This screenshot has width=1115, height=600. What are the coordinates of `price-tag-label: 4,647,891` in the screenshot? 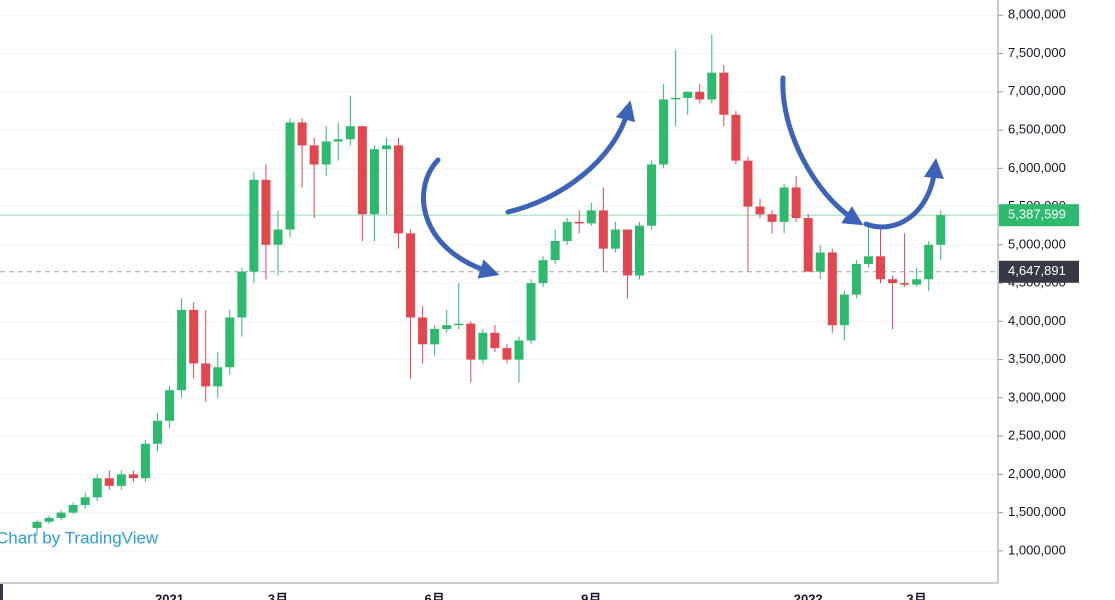 It's located at (1037, 270).